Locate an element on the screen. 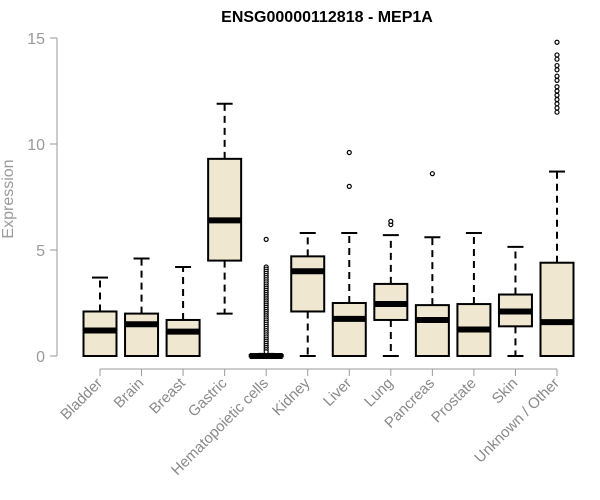 The image size is (600, 500). x-tick-label: Lung is located at coordinates (379, 393).